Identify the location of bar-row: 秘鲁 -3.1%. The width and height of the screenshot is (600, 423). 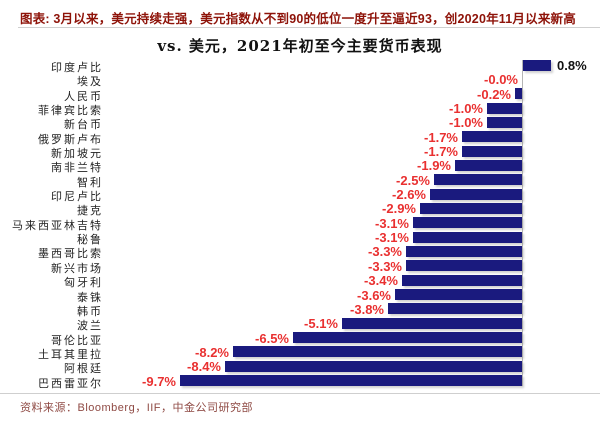
(300, 238).